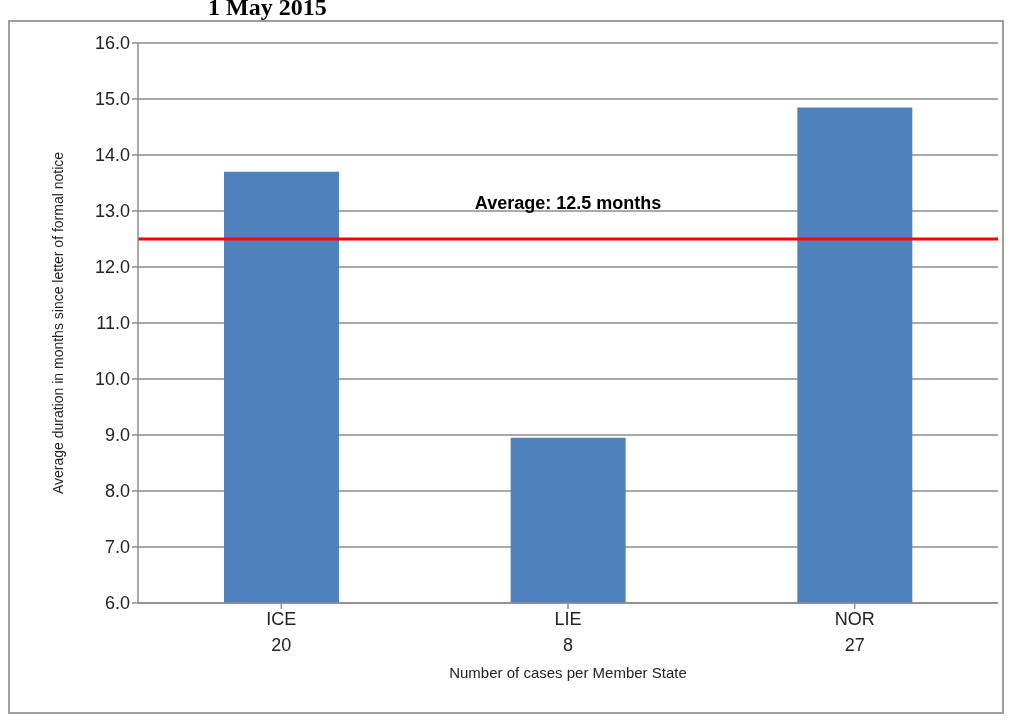 The image size is (1014, 720). What do you see at coordinates (568, 203) in the screenshot?
I see `ref-line-label: Average: 12.5 months` at bounding box center [568, 203].